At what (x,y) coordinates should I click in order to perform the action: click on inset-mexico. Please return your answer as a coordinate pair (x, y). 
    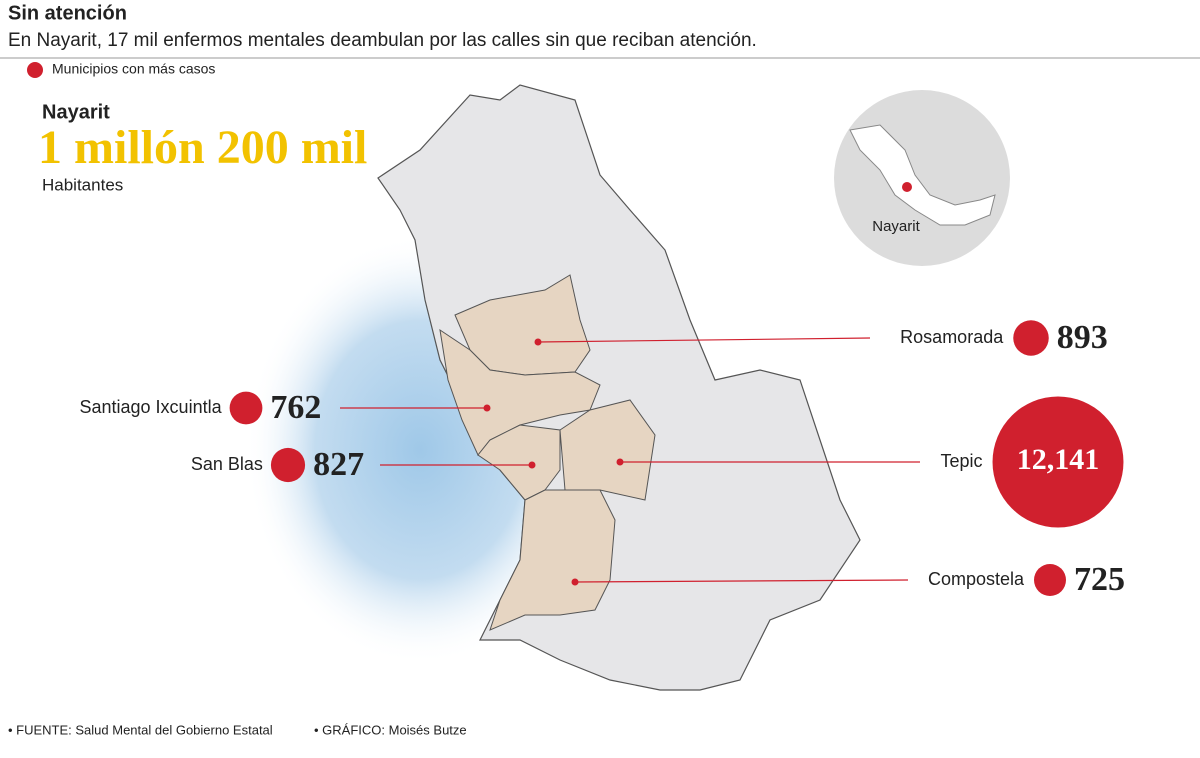
    Looking at the image, I should click on (922, 175).